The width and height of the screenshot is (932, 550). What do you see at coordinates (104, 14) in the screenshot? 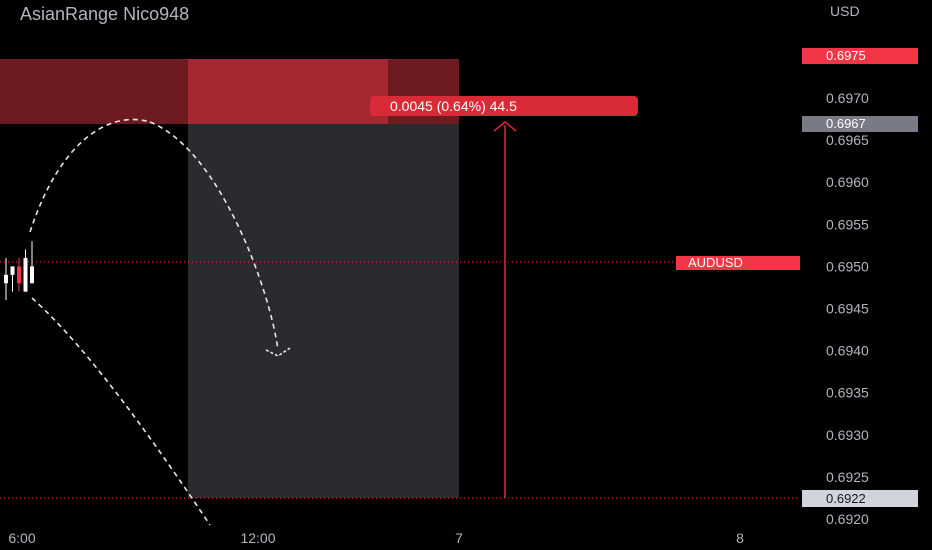
I see `chart-title: AsianRange Nico948` at bounding box center [104, 14].